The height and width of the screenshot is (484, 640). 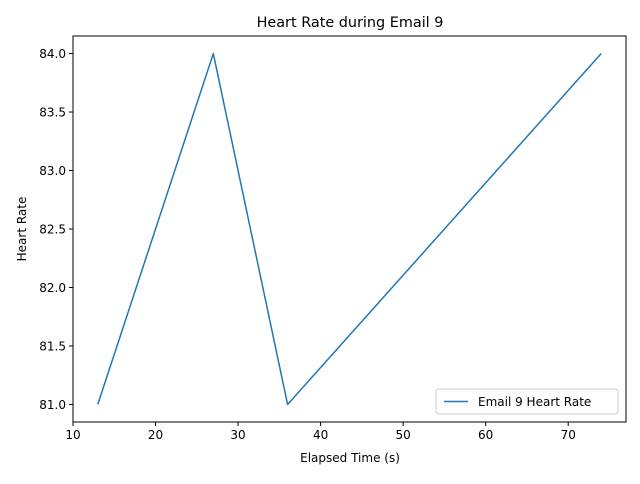 What do you see at coordinates (52, 288) in the screenshot?
I see `y-tick-label: 82.0` at bounding box center [52, 288].